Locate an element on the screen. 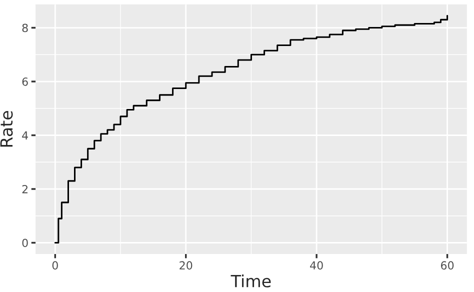  y-tick-label: 8 is located at coordinates (25, 28).